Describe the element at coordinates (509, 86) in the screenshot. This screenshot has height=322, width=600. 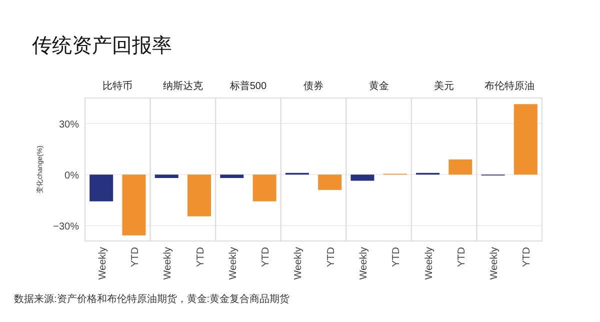
I see `chart-title: 布伦特原油` at that location.